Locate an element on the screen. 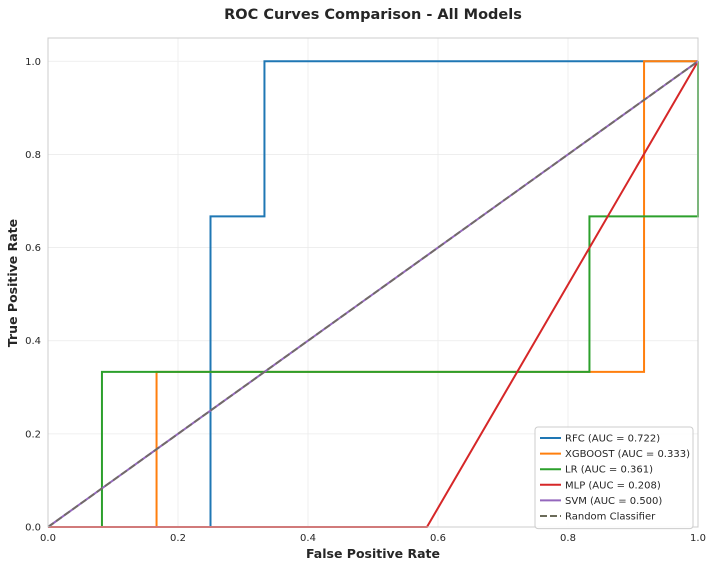 This screenshot has width=712, height=568. legend-label: MLP (AUC = 0.208) is located at coordinates (613, 485).